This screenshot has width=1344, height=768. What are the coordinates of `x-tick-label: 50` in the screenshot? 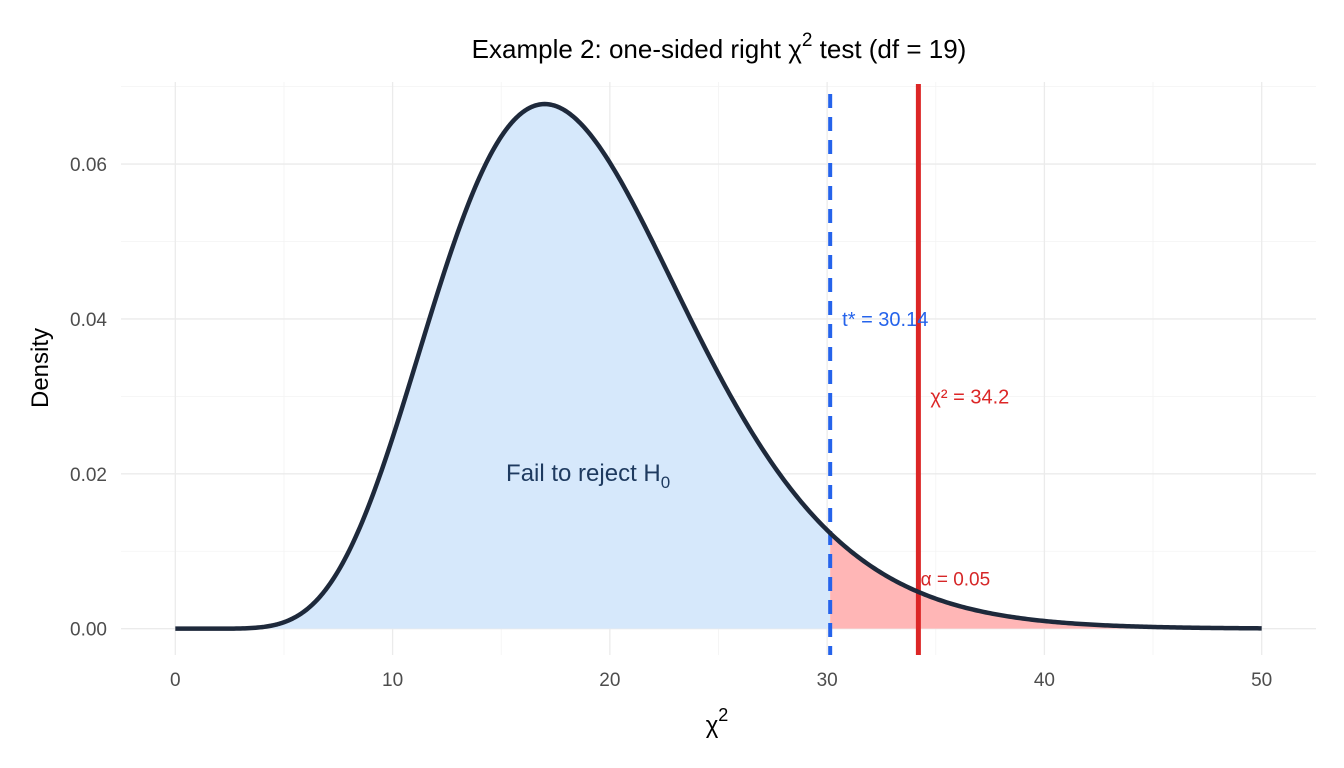 It's located at (1261, 680).